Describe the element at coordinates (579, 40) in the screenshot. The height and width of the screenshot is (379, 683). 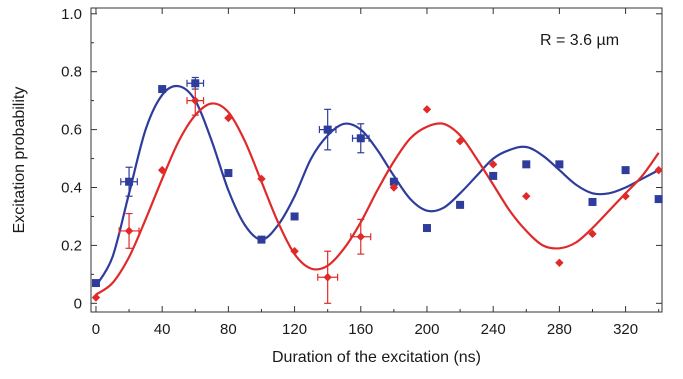
I see `radius-annotation: R = 3.6 µm` at that location.